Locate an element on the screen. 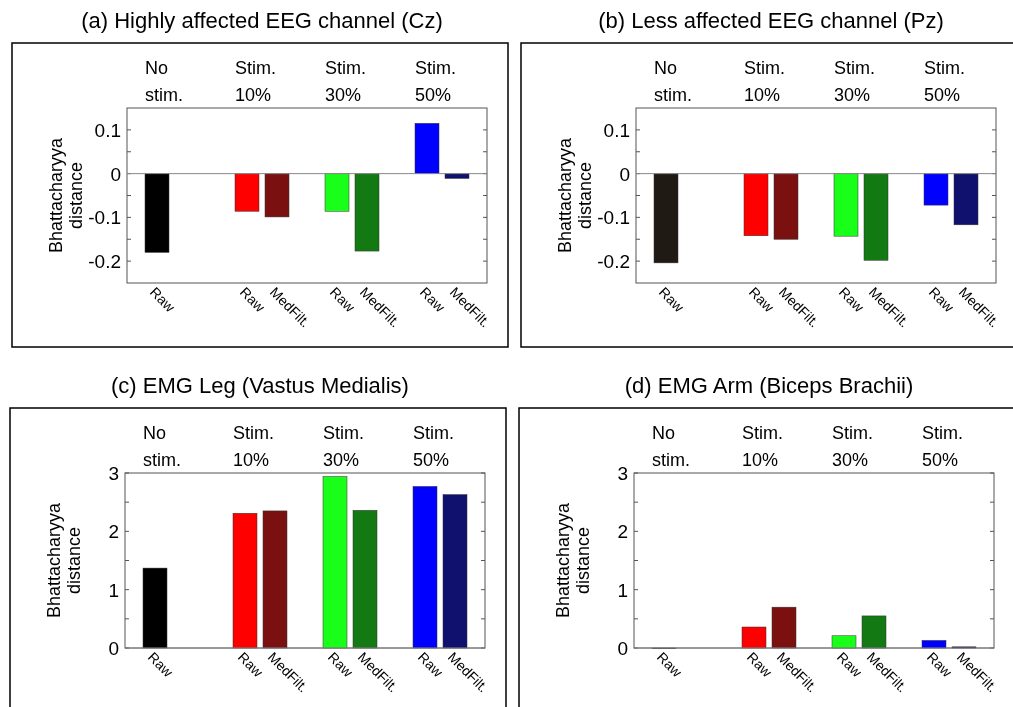 This screenshot has width=1013, height=707. chart-title: (b) Less affected EEG channel (Pz) is located at coordinates (771, 20).